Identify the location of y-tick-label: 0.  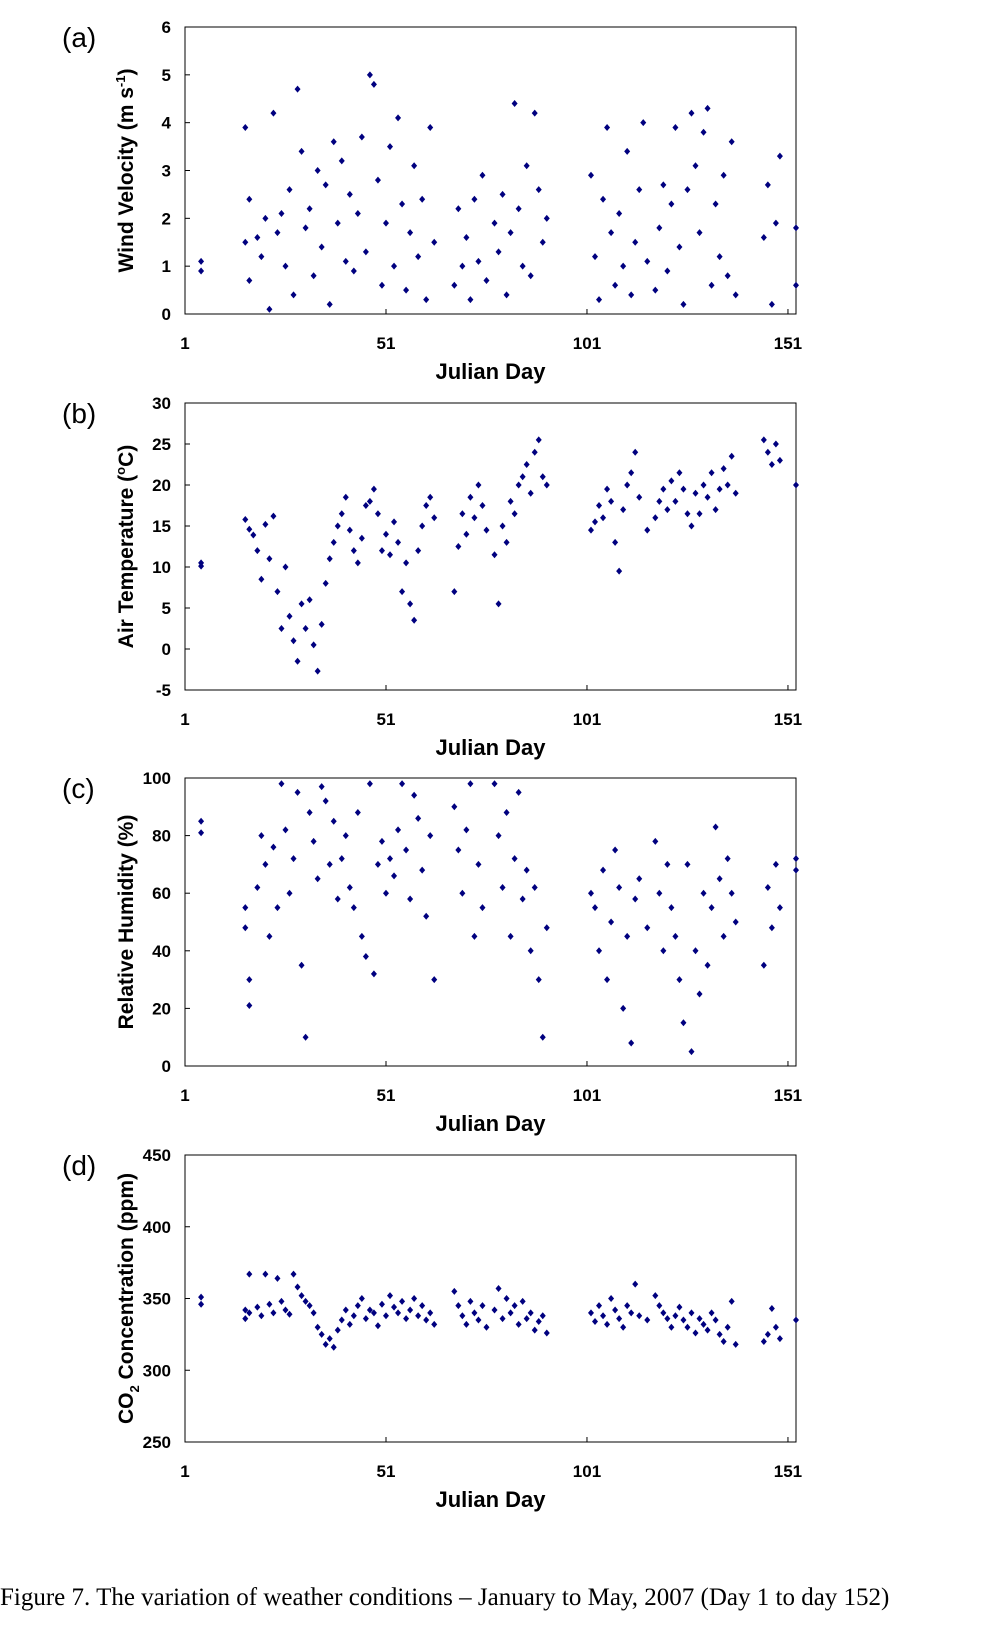
(166, 649).